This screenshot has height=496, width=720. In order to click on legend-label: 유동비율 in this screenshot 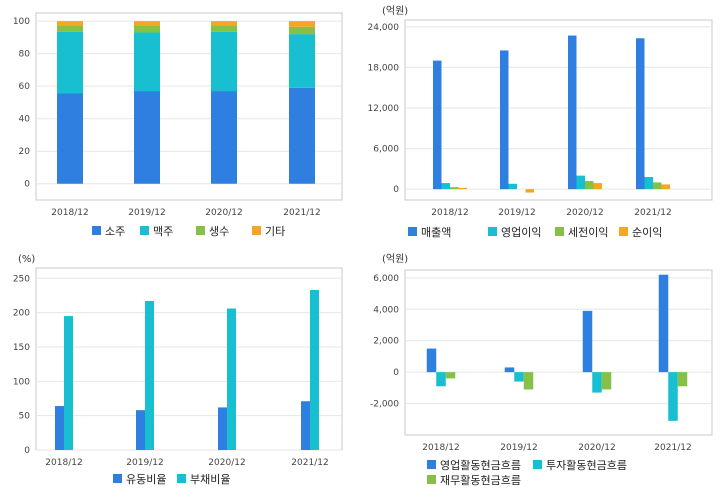, I will do `click(146, 479)`.